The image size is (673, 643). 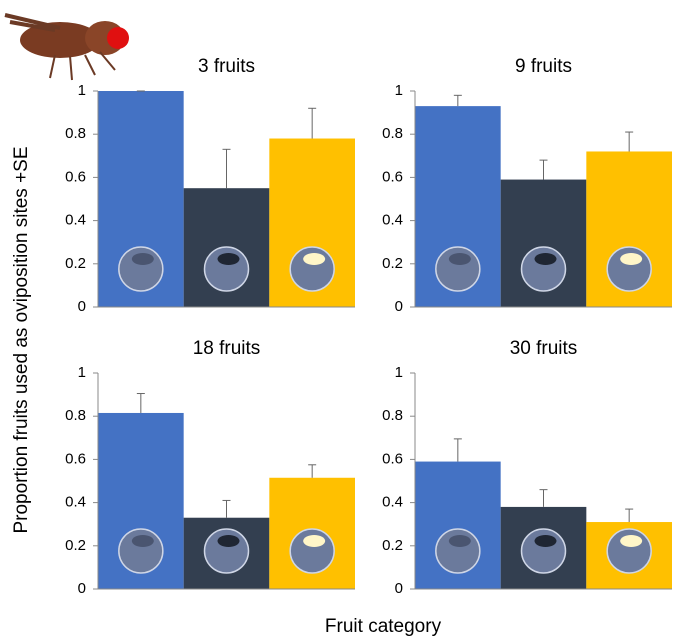 What do you see at coordinates (60, 40) in the screenshot?
I see `fly-body` at bounding box center [60, 40].